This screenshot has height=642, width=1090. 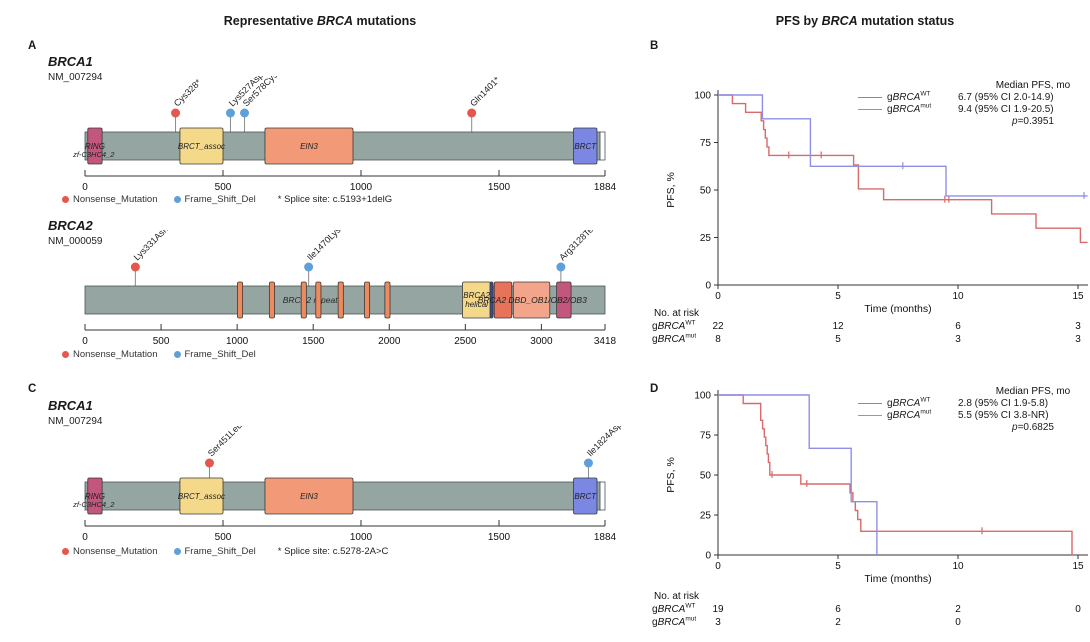 What do you see at coordinates (654, 46) in the screenshot?
I see `panel-label-b: B` at bounding box center [654, 46].